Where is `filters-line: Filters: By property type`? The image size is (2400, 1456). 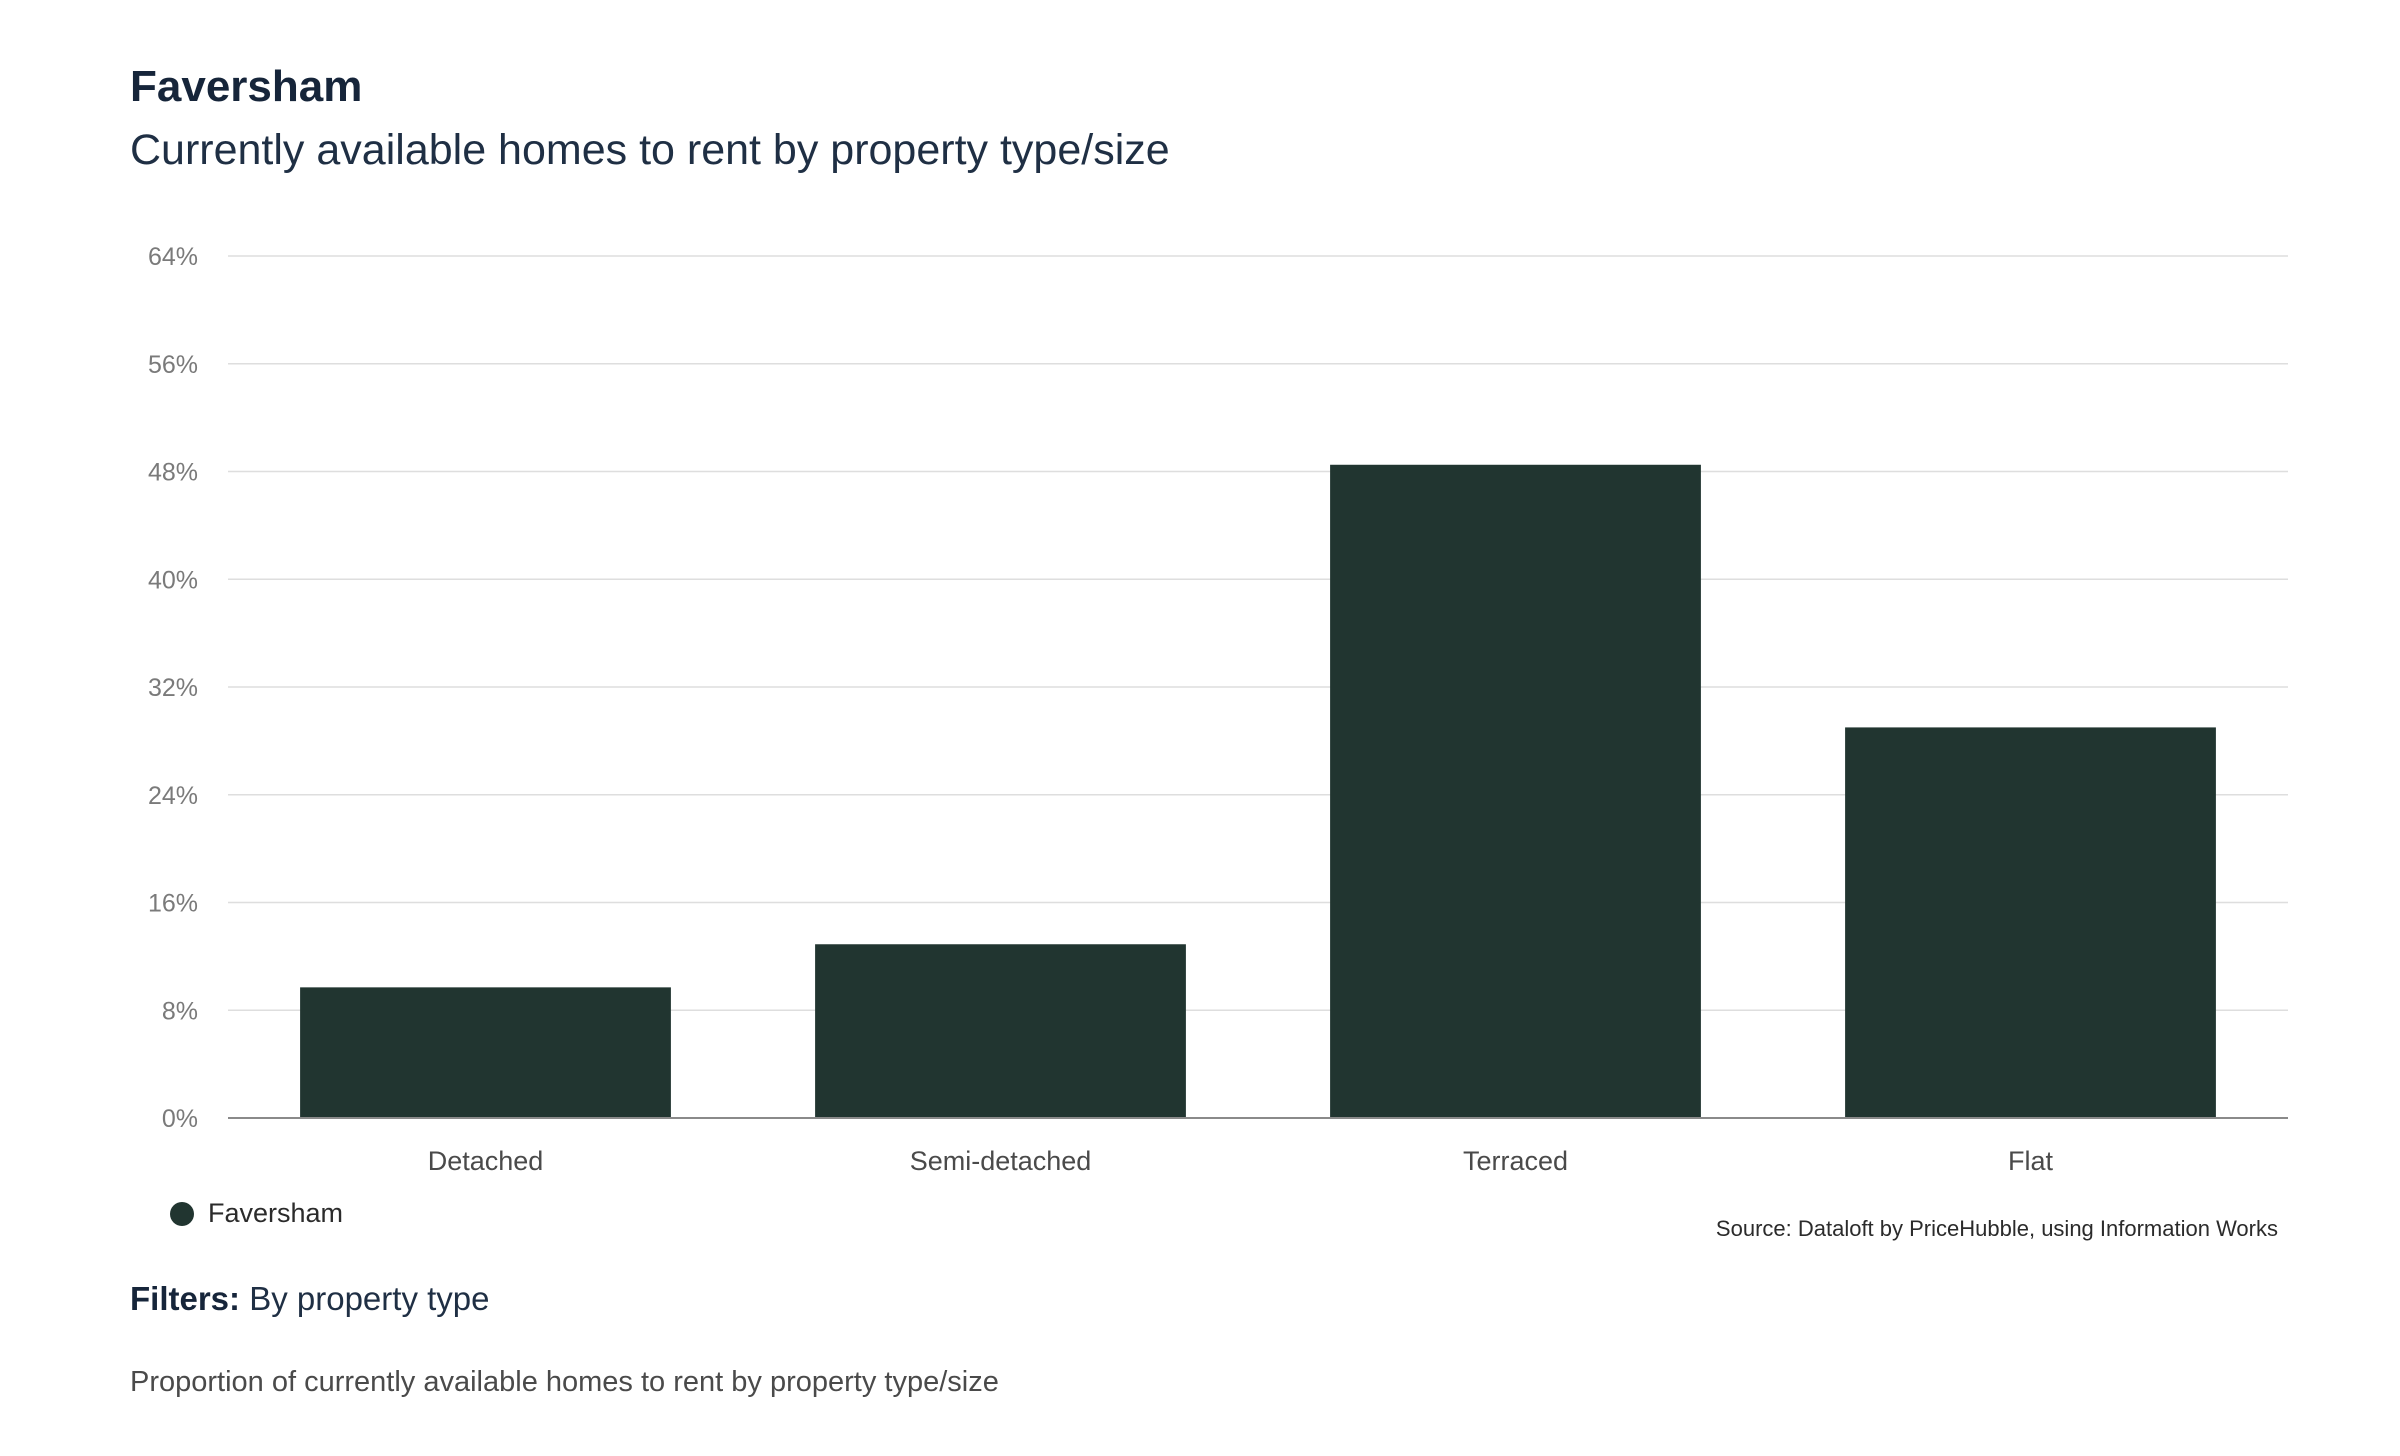 filters-line: Filters: By property type is located at coordinates (309, 1299).